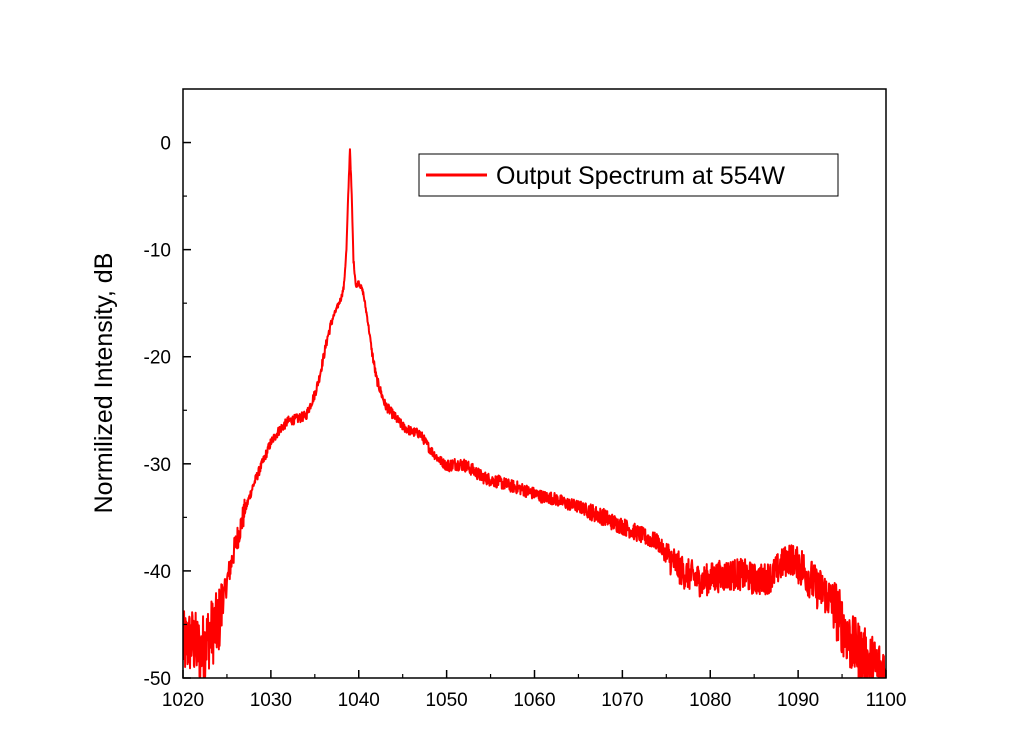 The image size is (1029, 738). Describe the element at coordinates (271, 700) in the screenshot. I see `x-tick-label: 1030` at that location.